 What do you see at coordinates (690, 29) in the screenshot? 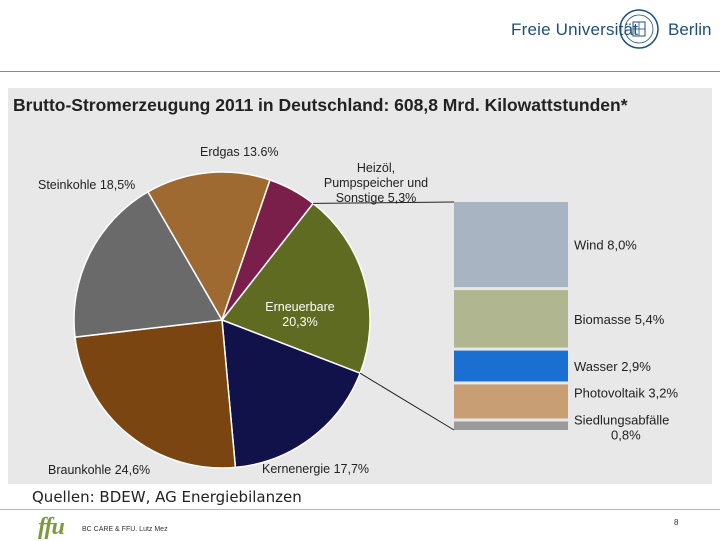
I see `university-city: Berlin` at bounding box center [690, 29].